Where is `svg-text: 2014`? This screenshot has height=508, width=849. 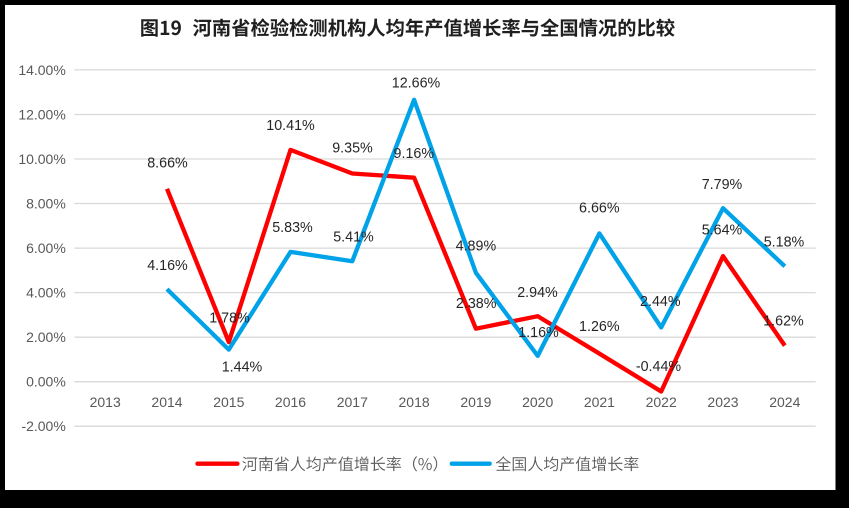 svg-text: 2014 is located at coordinates (166, 402).